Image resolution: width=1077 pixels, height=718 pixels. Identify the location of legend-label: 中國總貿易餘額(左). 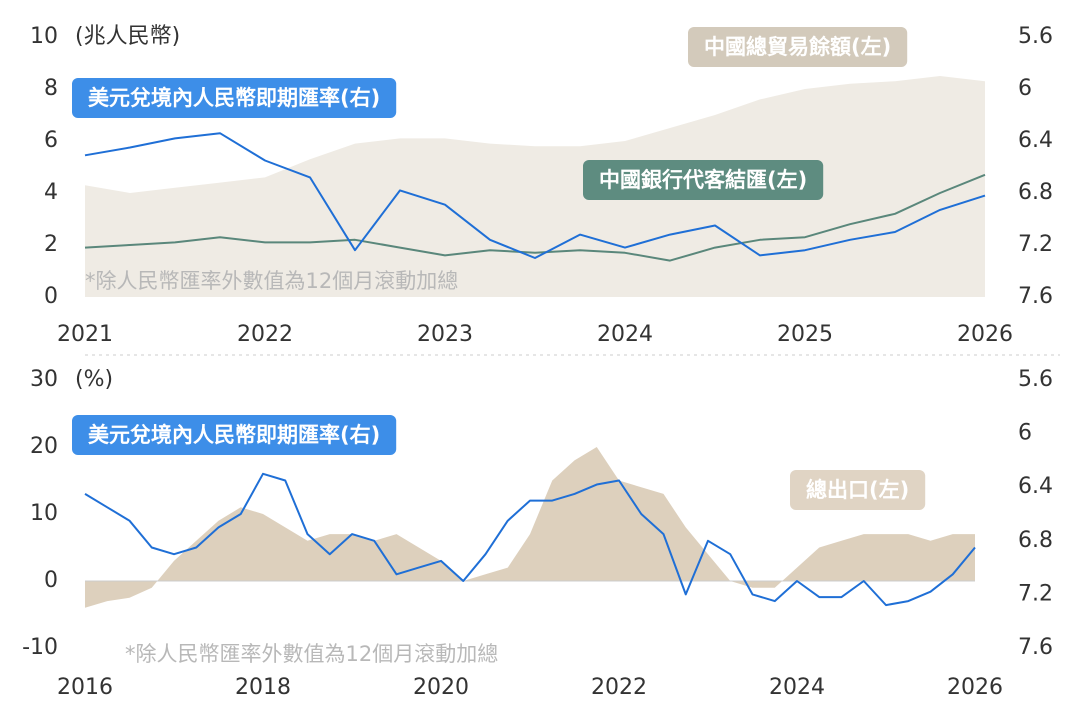
(797, 47).